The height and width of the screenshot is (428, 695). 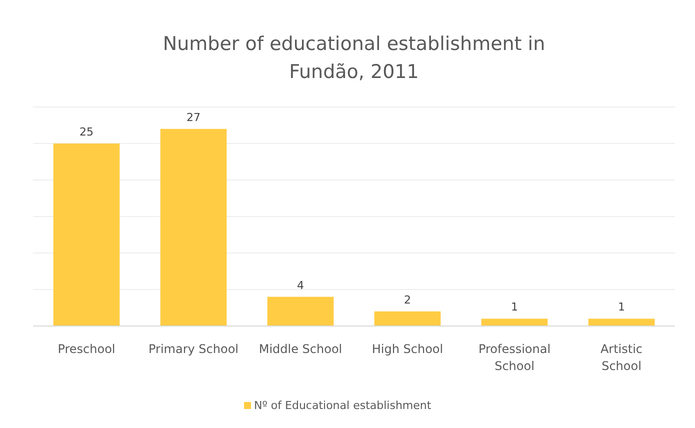 I want to click on chart-title: Number of educational establishment in Fundão, 2011, so click(x=354, y=58).